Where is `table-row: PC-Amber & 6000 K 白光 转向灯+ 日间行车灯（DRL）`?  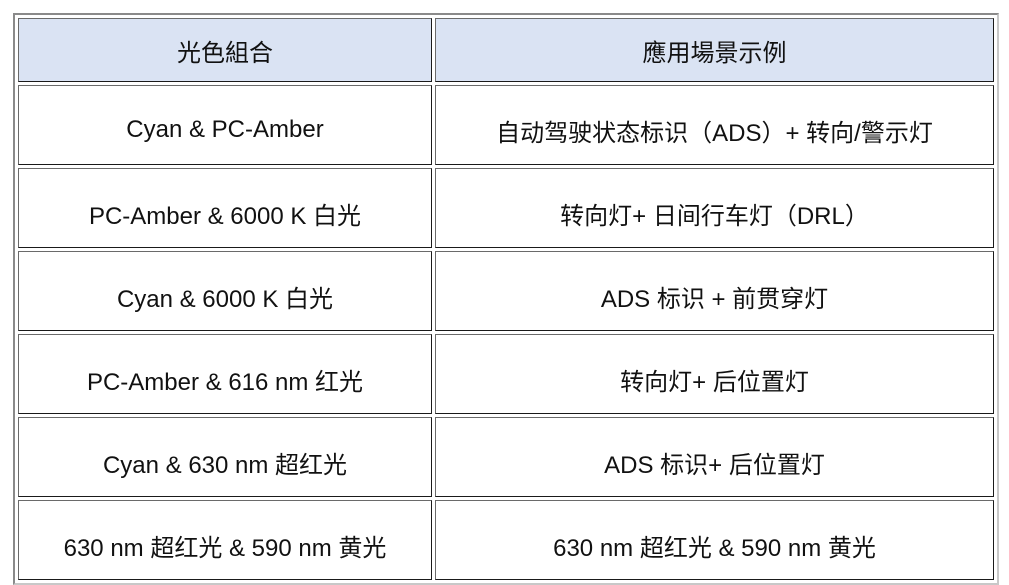
table-row: PC-Amber & 6000 K 白光 转向灯+ 日间行车灯（DRL） is located at coordinates (506, 208).